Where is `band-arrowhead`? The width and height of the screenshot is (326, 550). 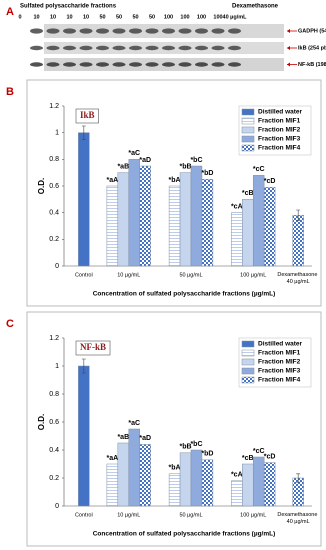 band-arrowhead is located at coordinates (288, 64).